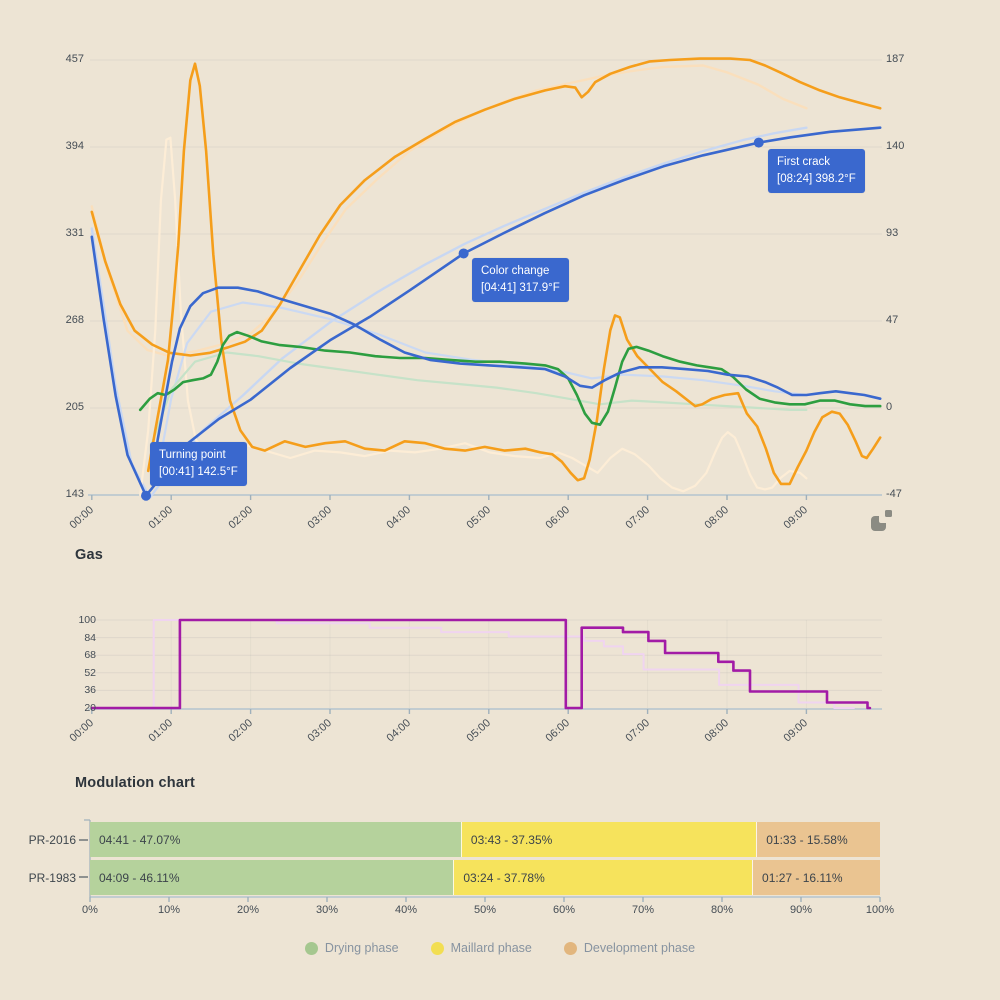  Describe the element at coordinates (275, 839) in the screenshot. I see `phase-segment-drying: 04:41 - 47.07%` at that location.